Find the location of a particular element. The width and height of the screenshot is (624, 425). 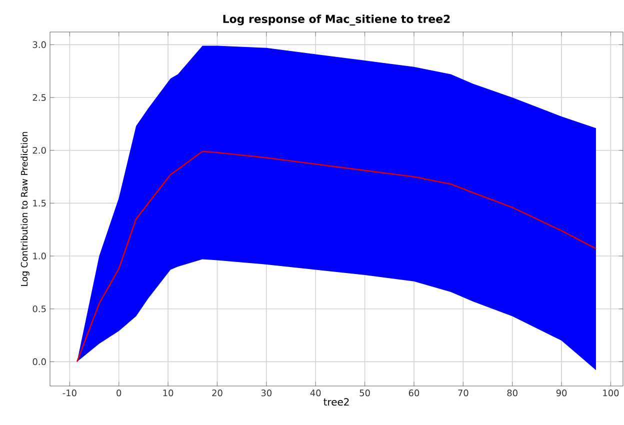

y-tick-label: 0.0 is located at coordinates (39, 362).